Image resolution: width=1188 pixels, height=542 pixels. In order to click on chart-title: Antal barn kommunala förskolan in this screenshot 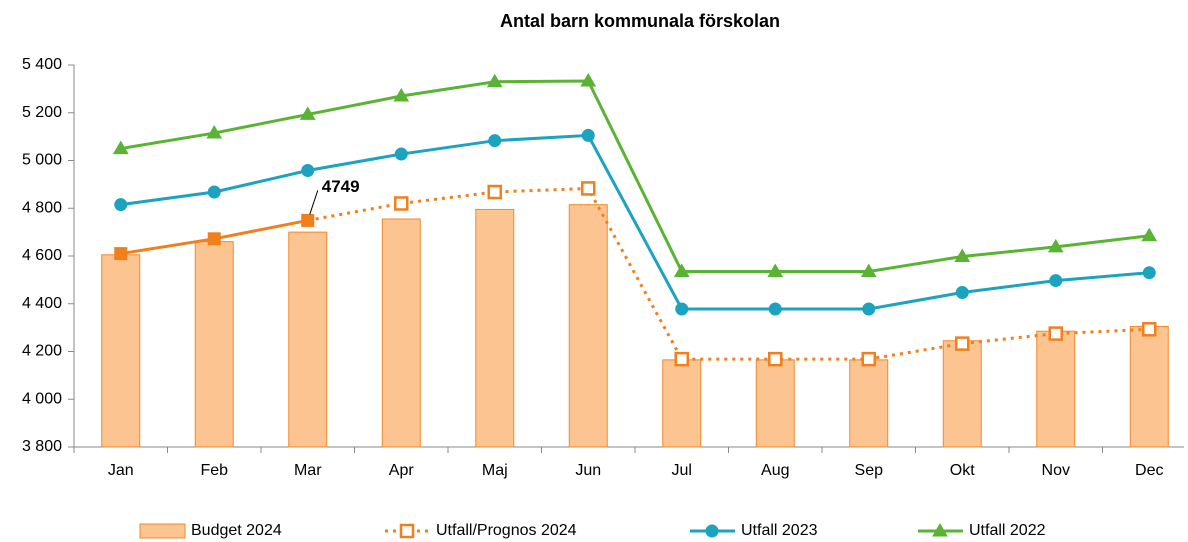, I will do `click(640, 21)`.